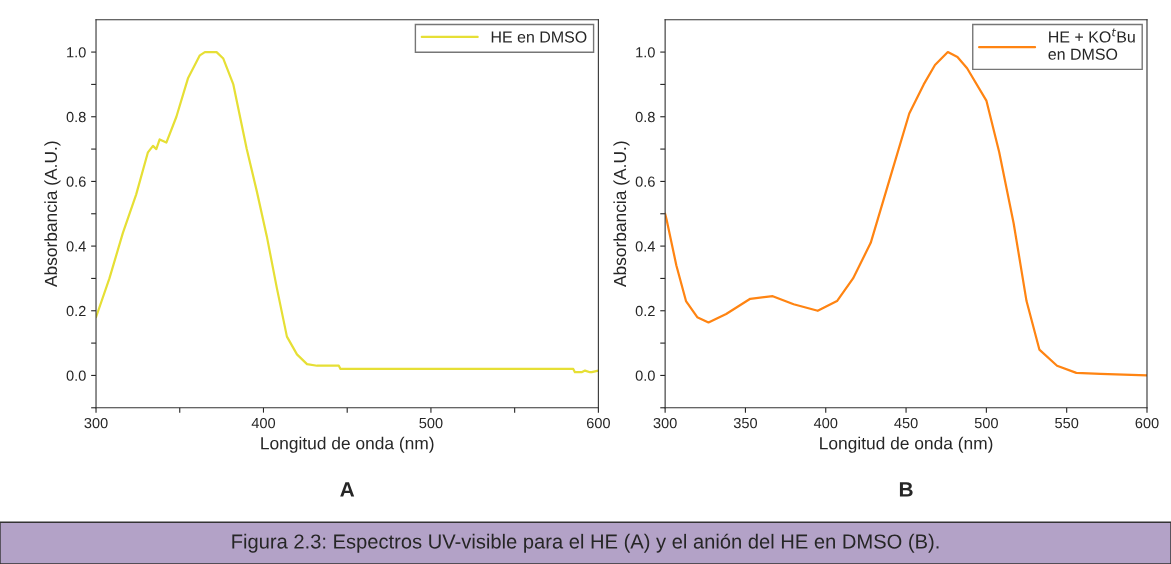 The height and width of the screenshot is (564, 1171). I want to click on legend-label: HE en DMSO, so click(539, 37).